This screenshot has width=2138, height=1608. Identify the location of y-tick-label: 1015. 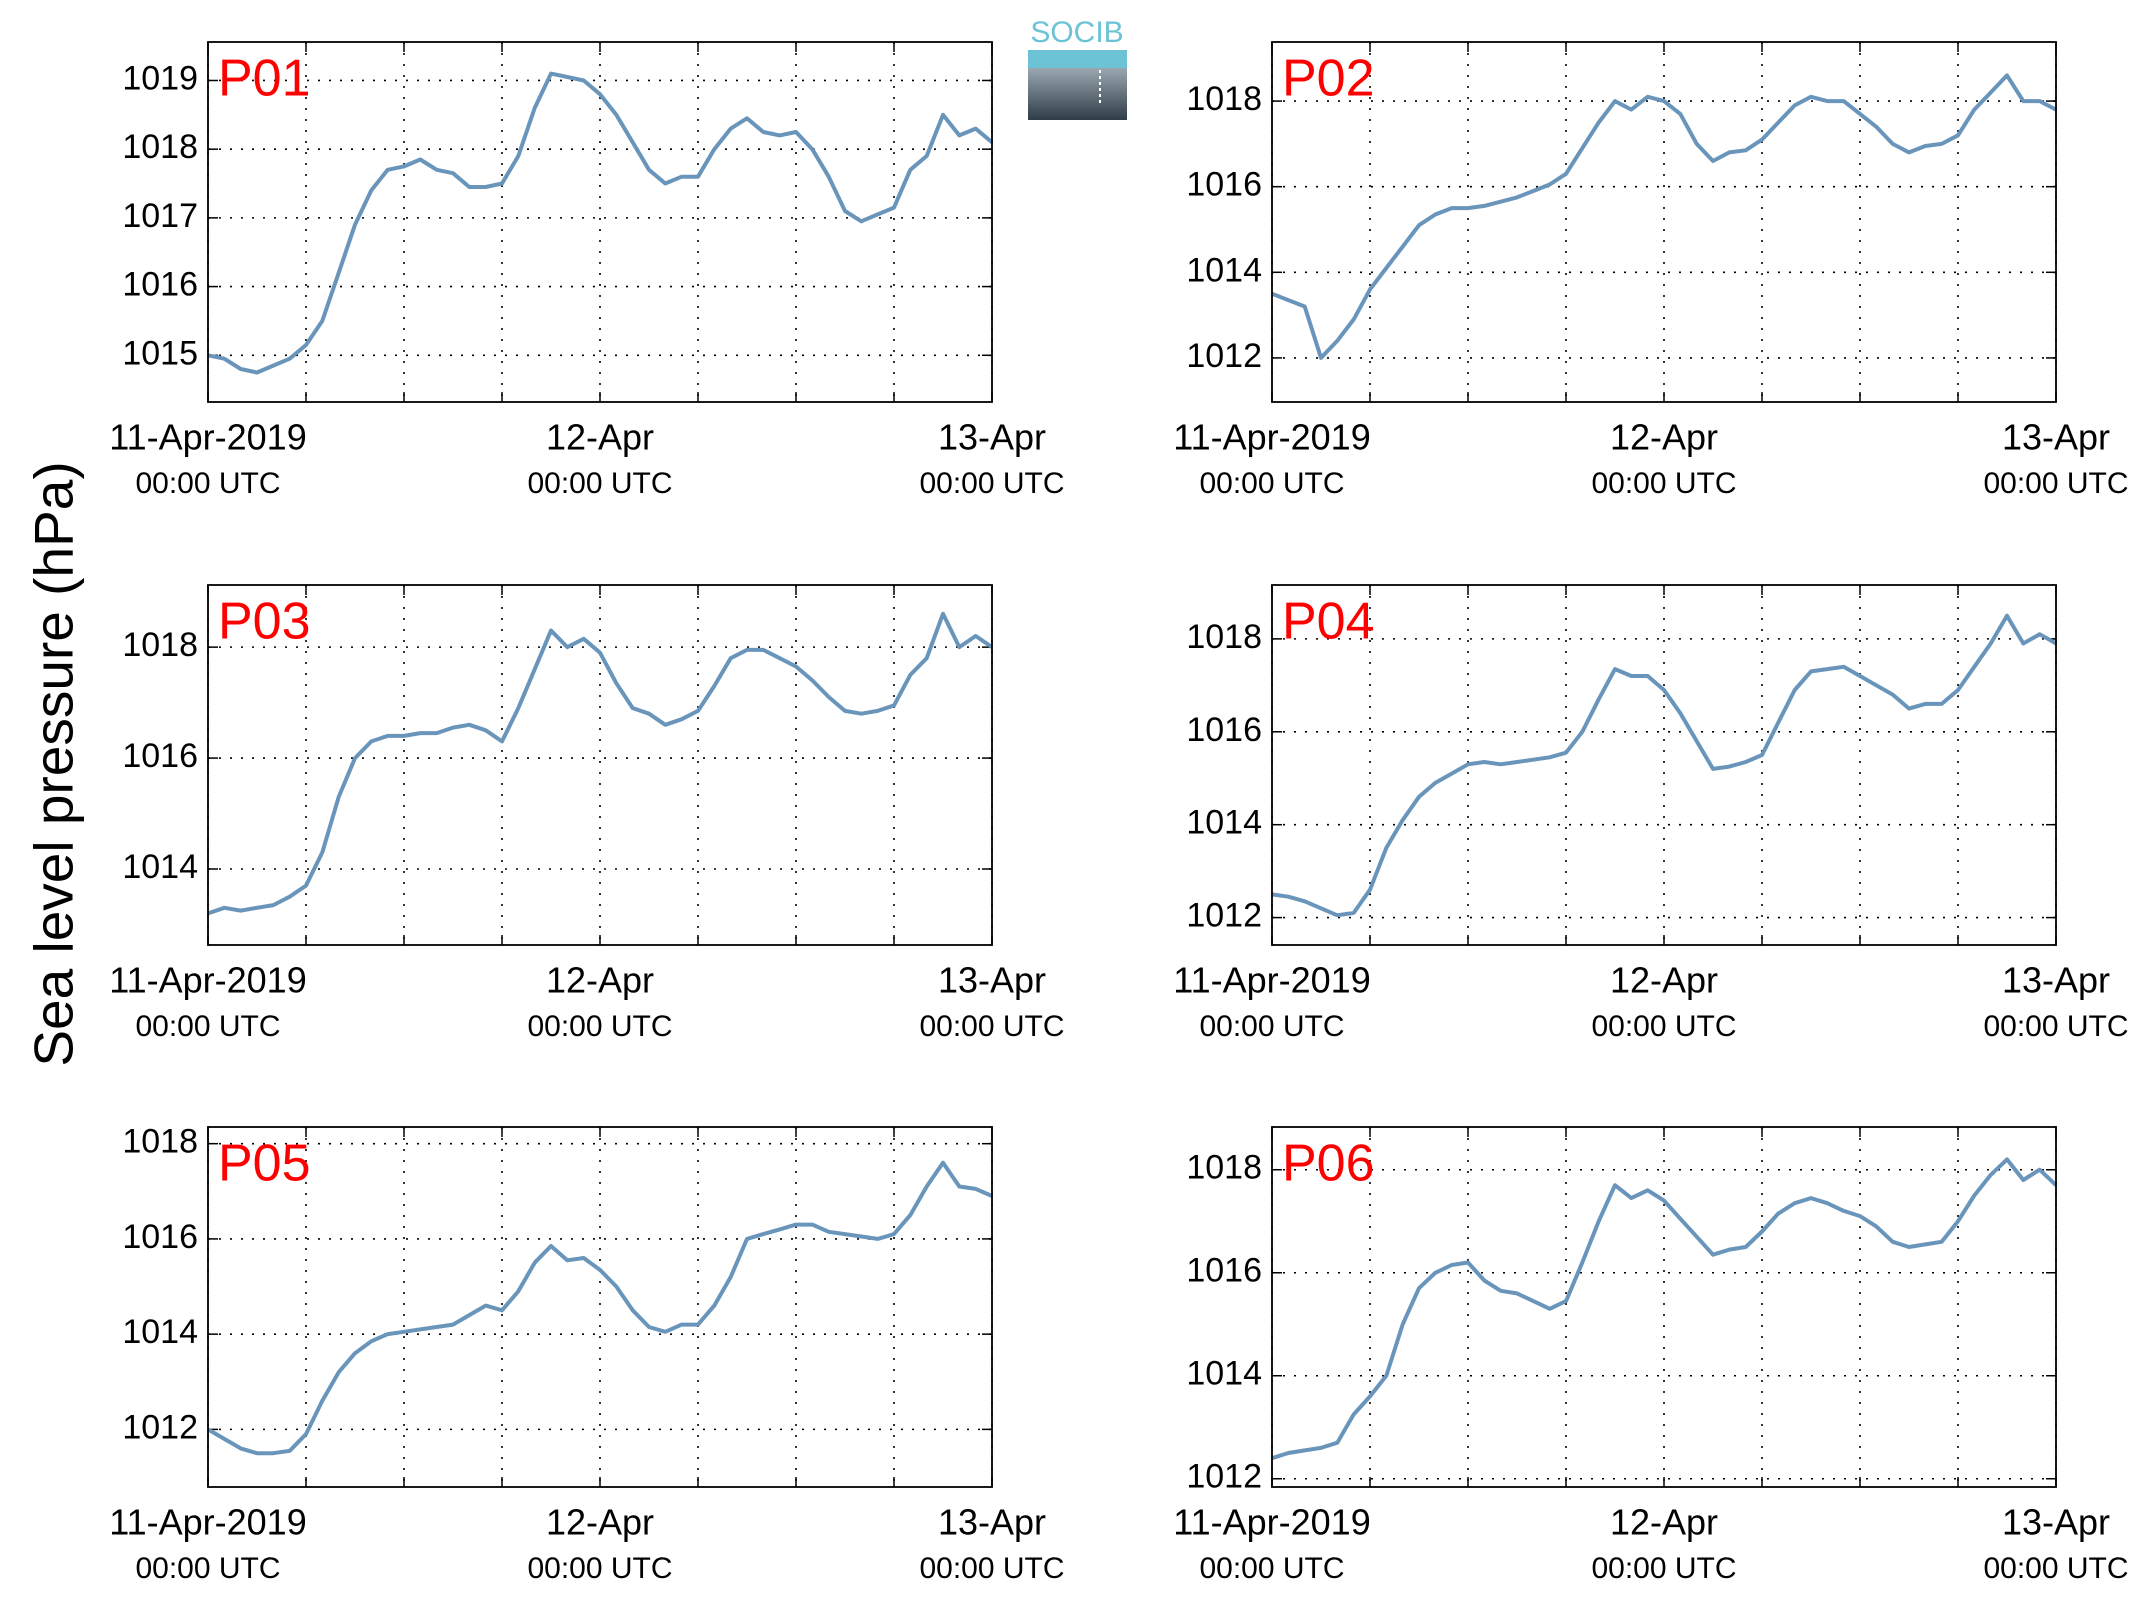
(160, 353).